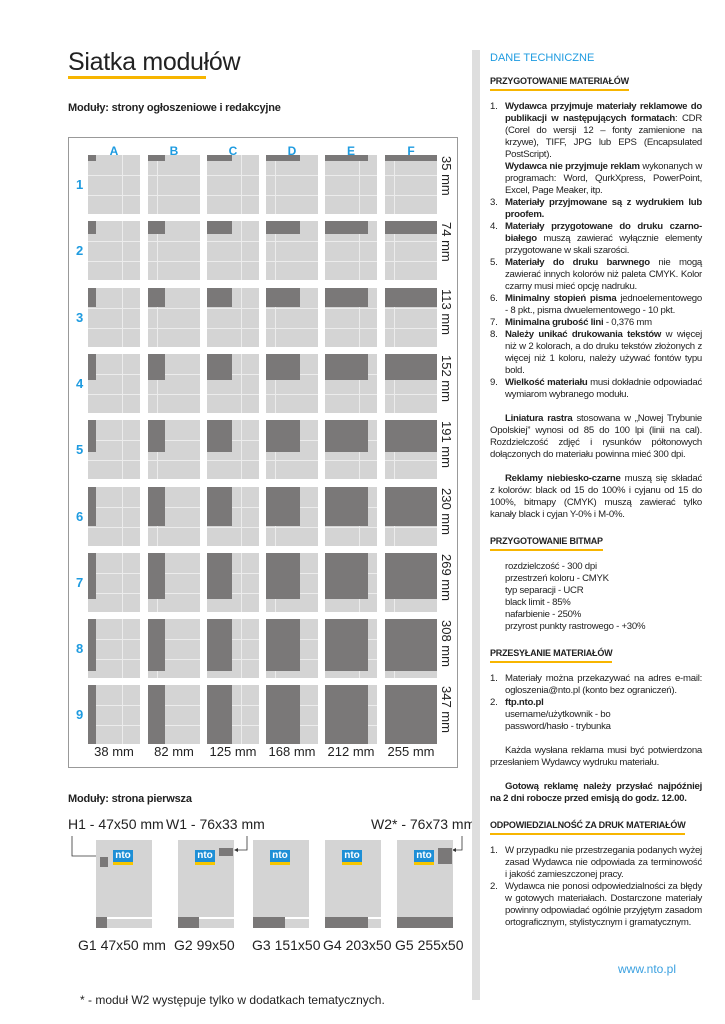  What do you see at coordinates (80, 582) in the screenshot?
I see `row-label: 7` at bounding box center [80, 582].